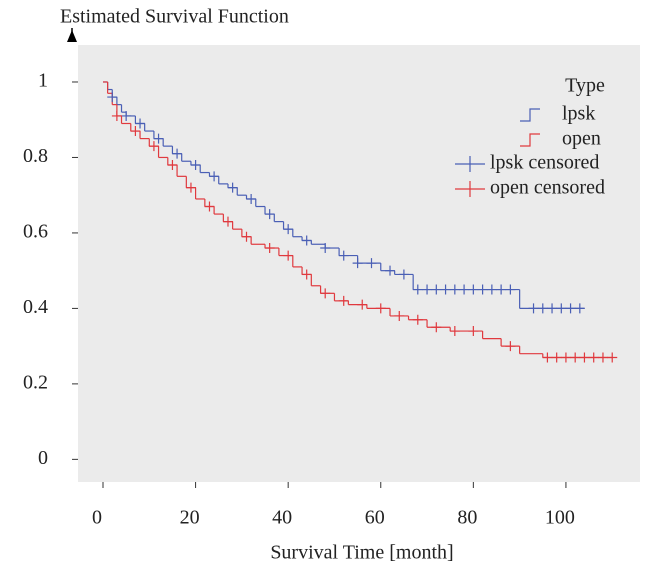 The width and height of the screenshot is (645, 572). I want to click on x-axis-title: Survival Time [month], so click(361, 553).